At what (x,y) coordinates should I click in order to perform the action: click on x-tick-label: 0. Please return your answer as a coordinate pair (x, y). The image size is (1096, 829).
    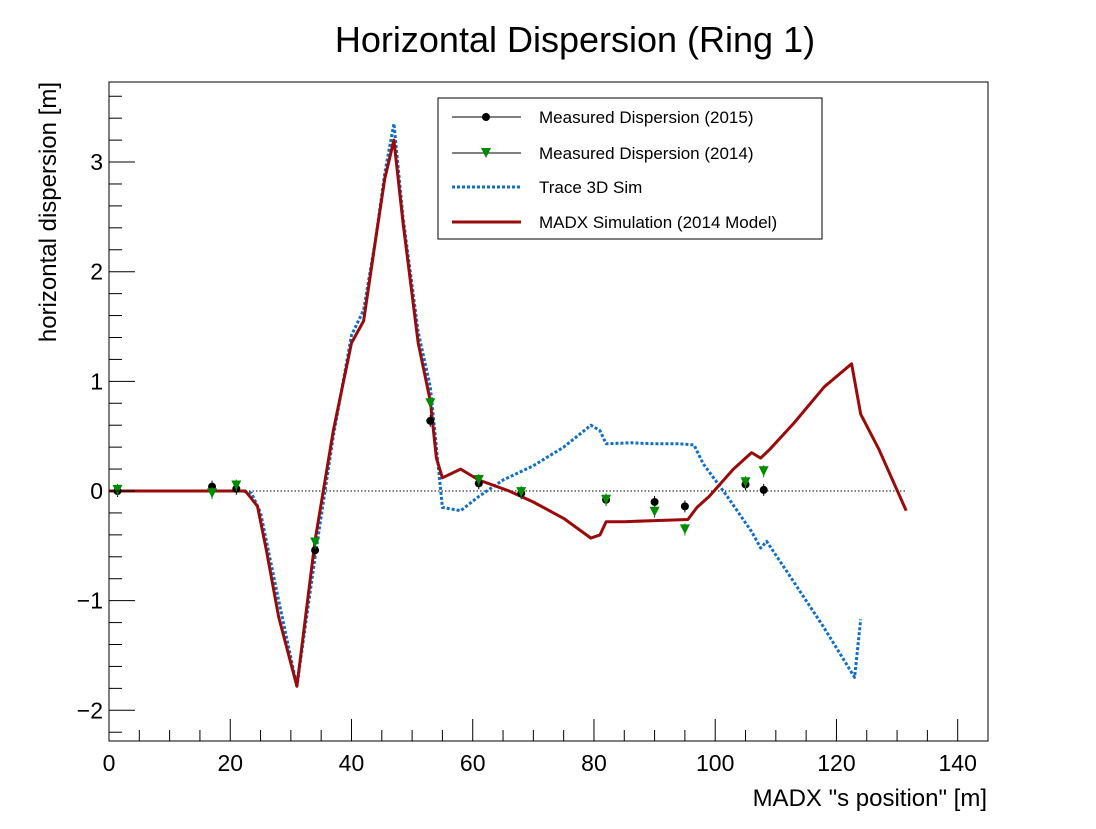
    Looking at the image, I should click on (109, 763).